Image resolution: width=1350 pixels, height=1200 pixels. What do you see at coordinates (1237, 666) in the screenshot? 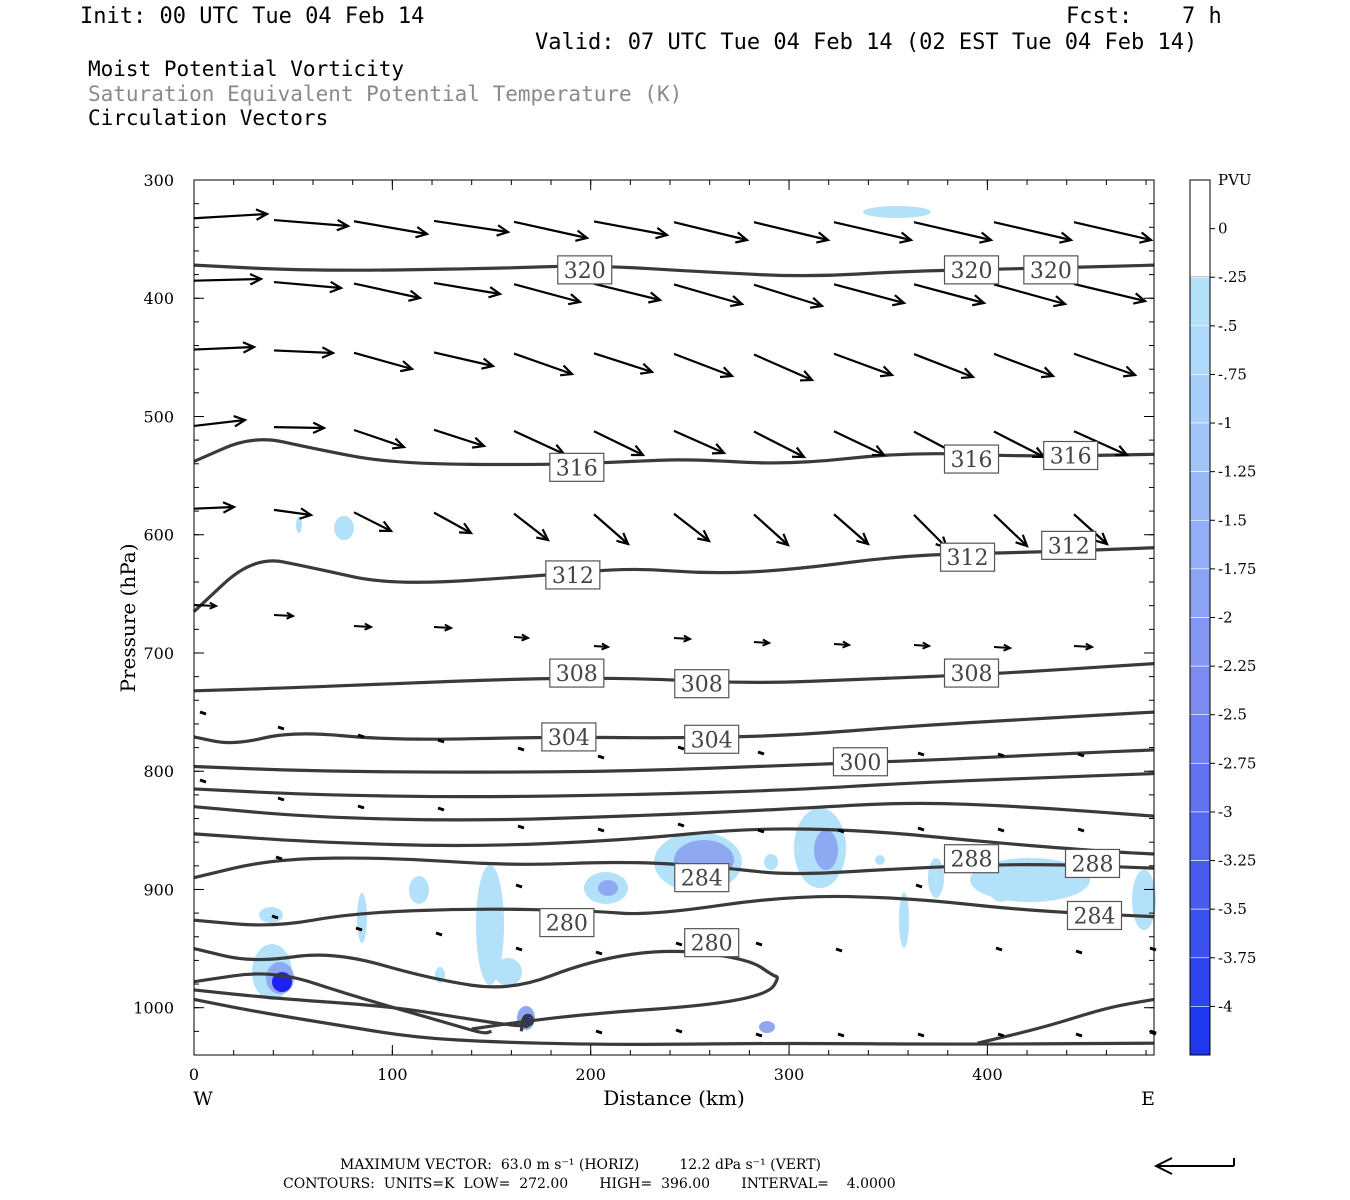
I see `colorbar-label: -2.25` at bounding box center [1237, 666].